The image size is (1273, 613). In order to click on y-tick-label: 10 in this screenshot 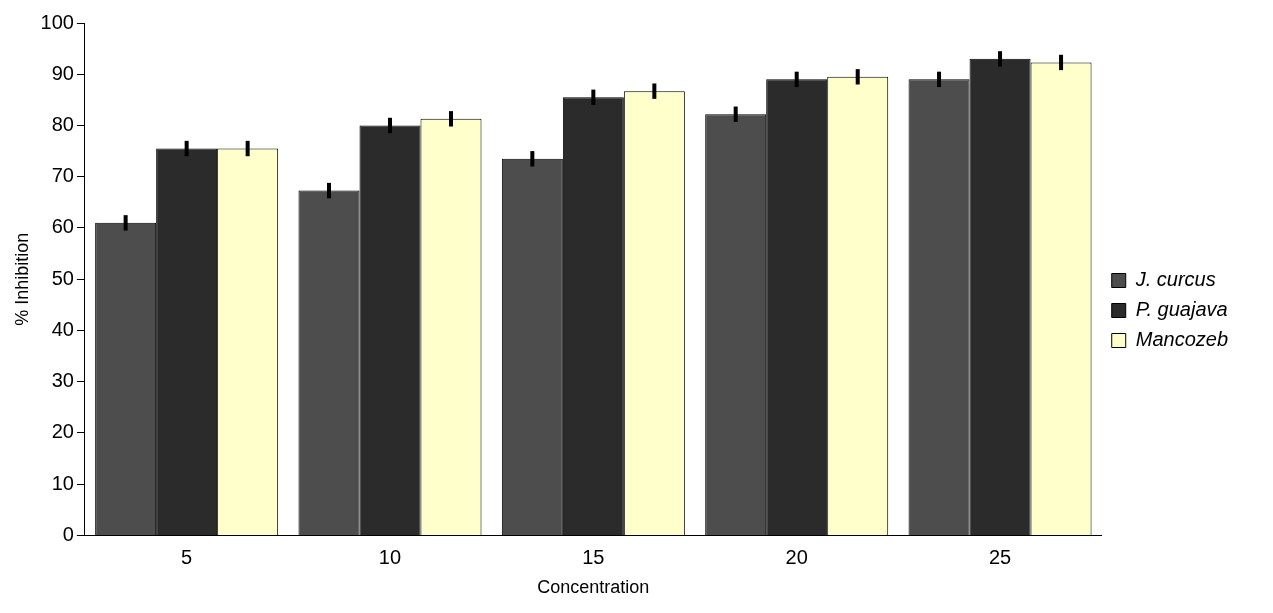, I will do `click(62, 482)`.